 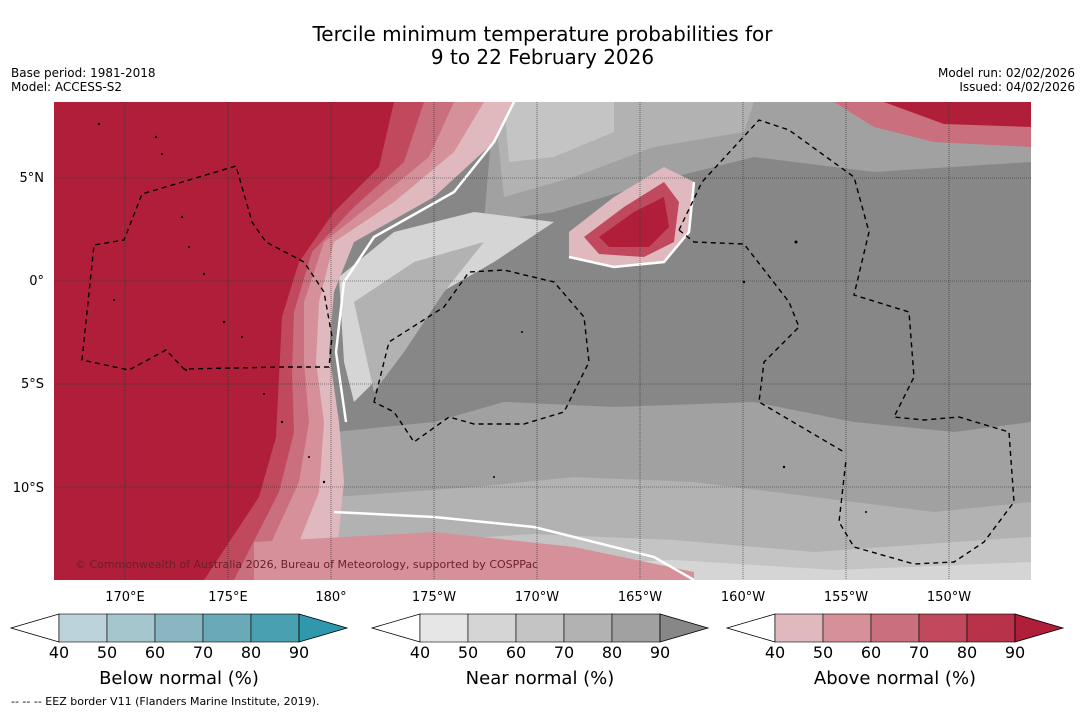 I want to click on colorbar-below-normal, so click(x=179, y=628).